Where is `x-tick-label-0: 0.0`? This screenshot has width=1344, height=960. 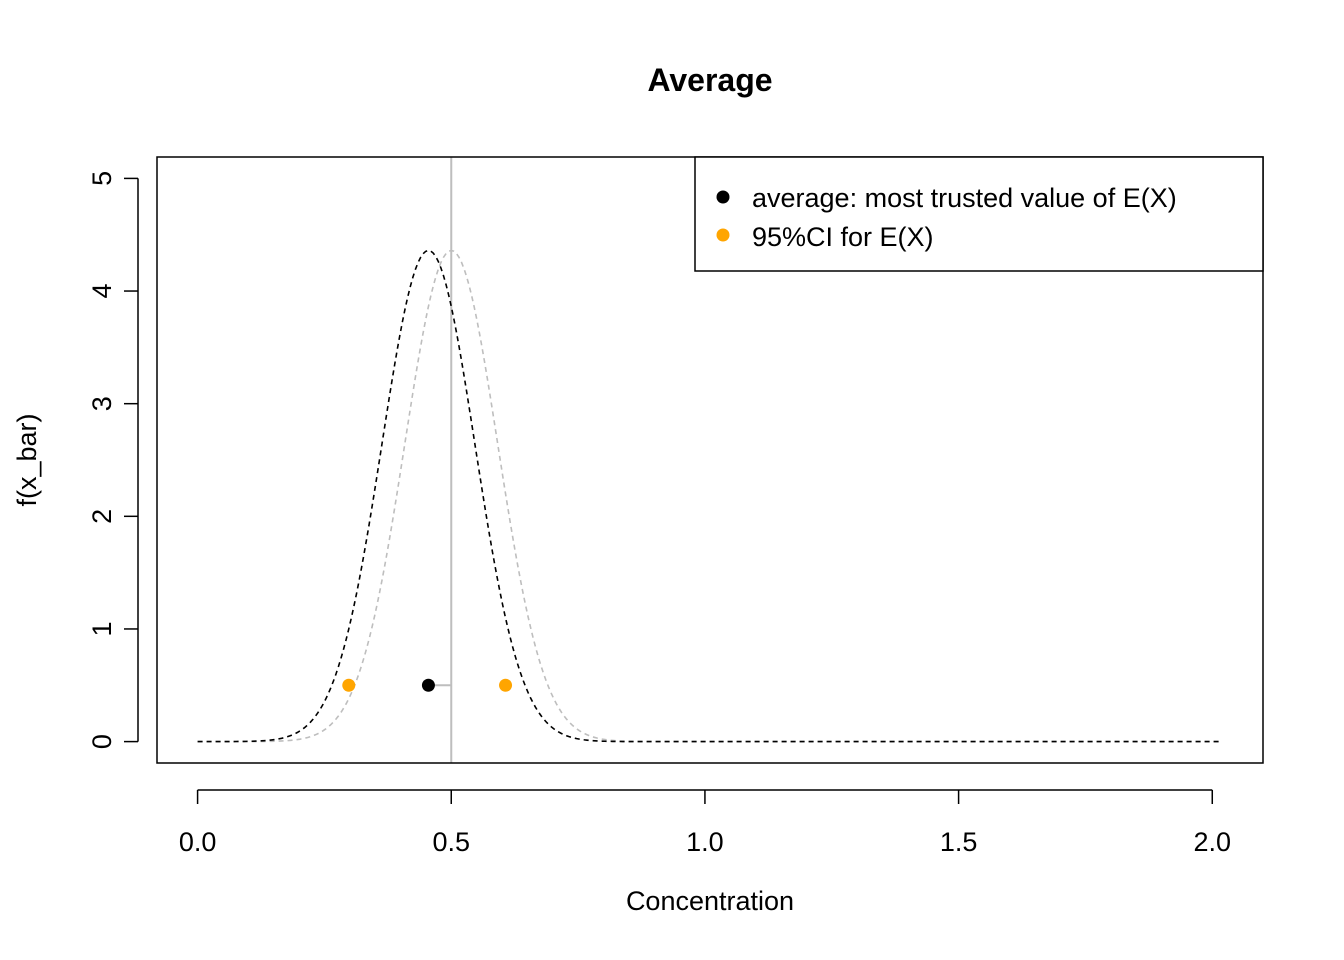
x-tick-label-0: 0.0 is located at coordinates (198, 842).